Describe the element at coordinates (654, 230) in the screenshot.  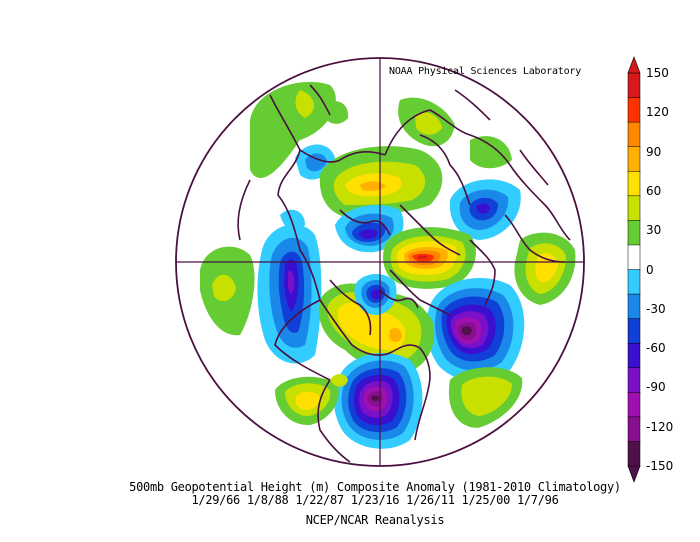
I see `colorbar-tick-label: 30` at that location.